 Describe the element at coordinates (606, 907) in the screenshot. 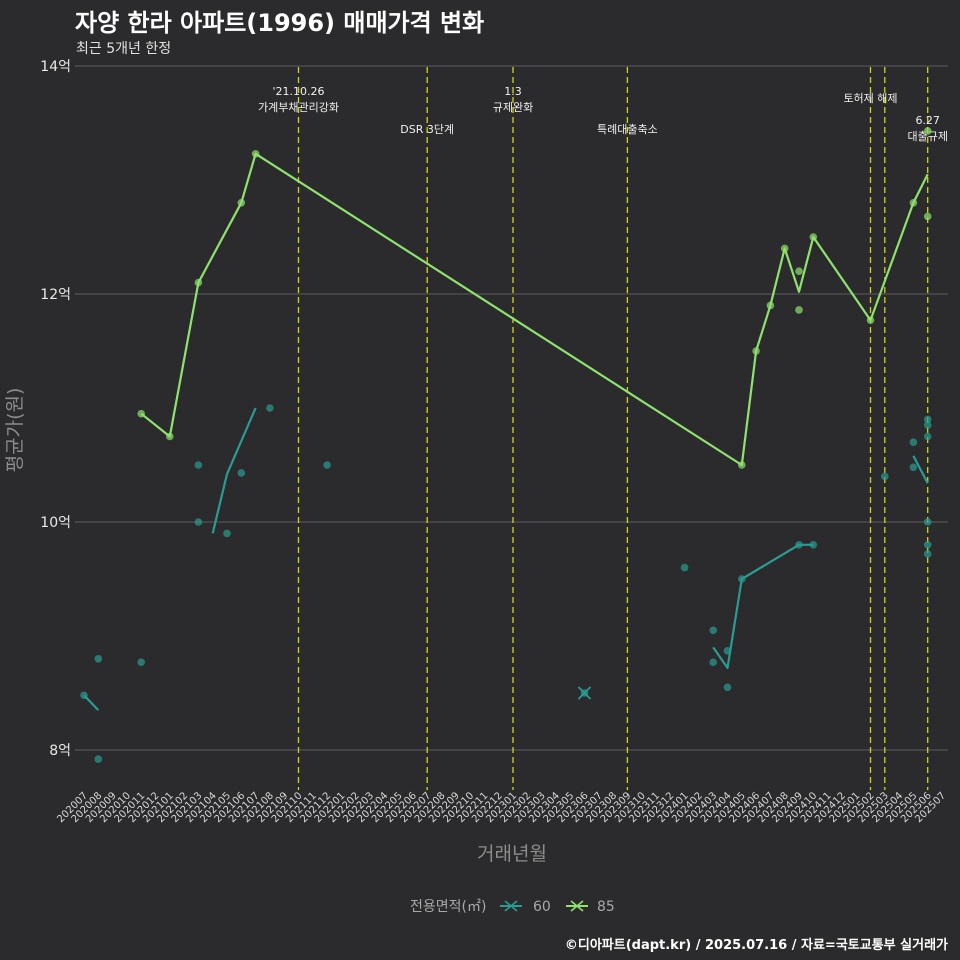

I see `legend-label-85: 85` at that location.